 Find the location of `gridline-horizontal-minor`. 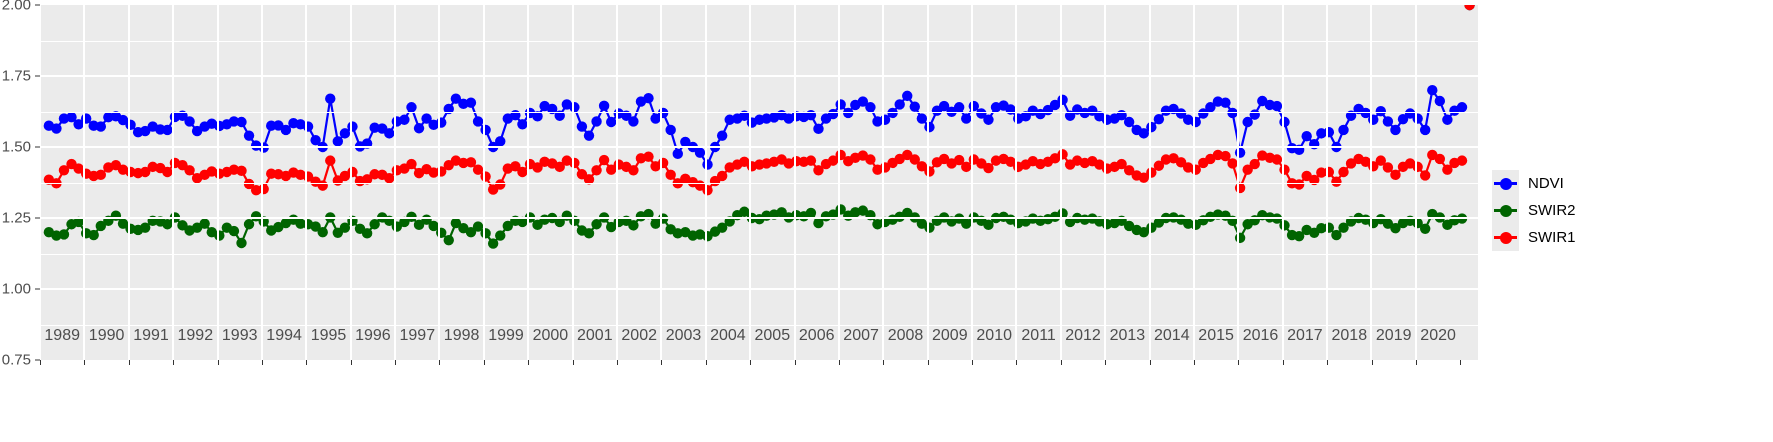

gridline-horizontal-minor is located at coordinates (759, 41).